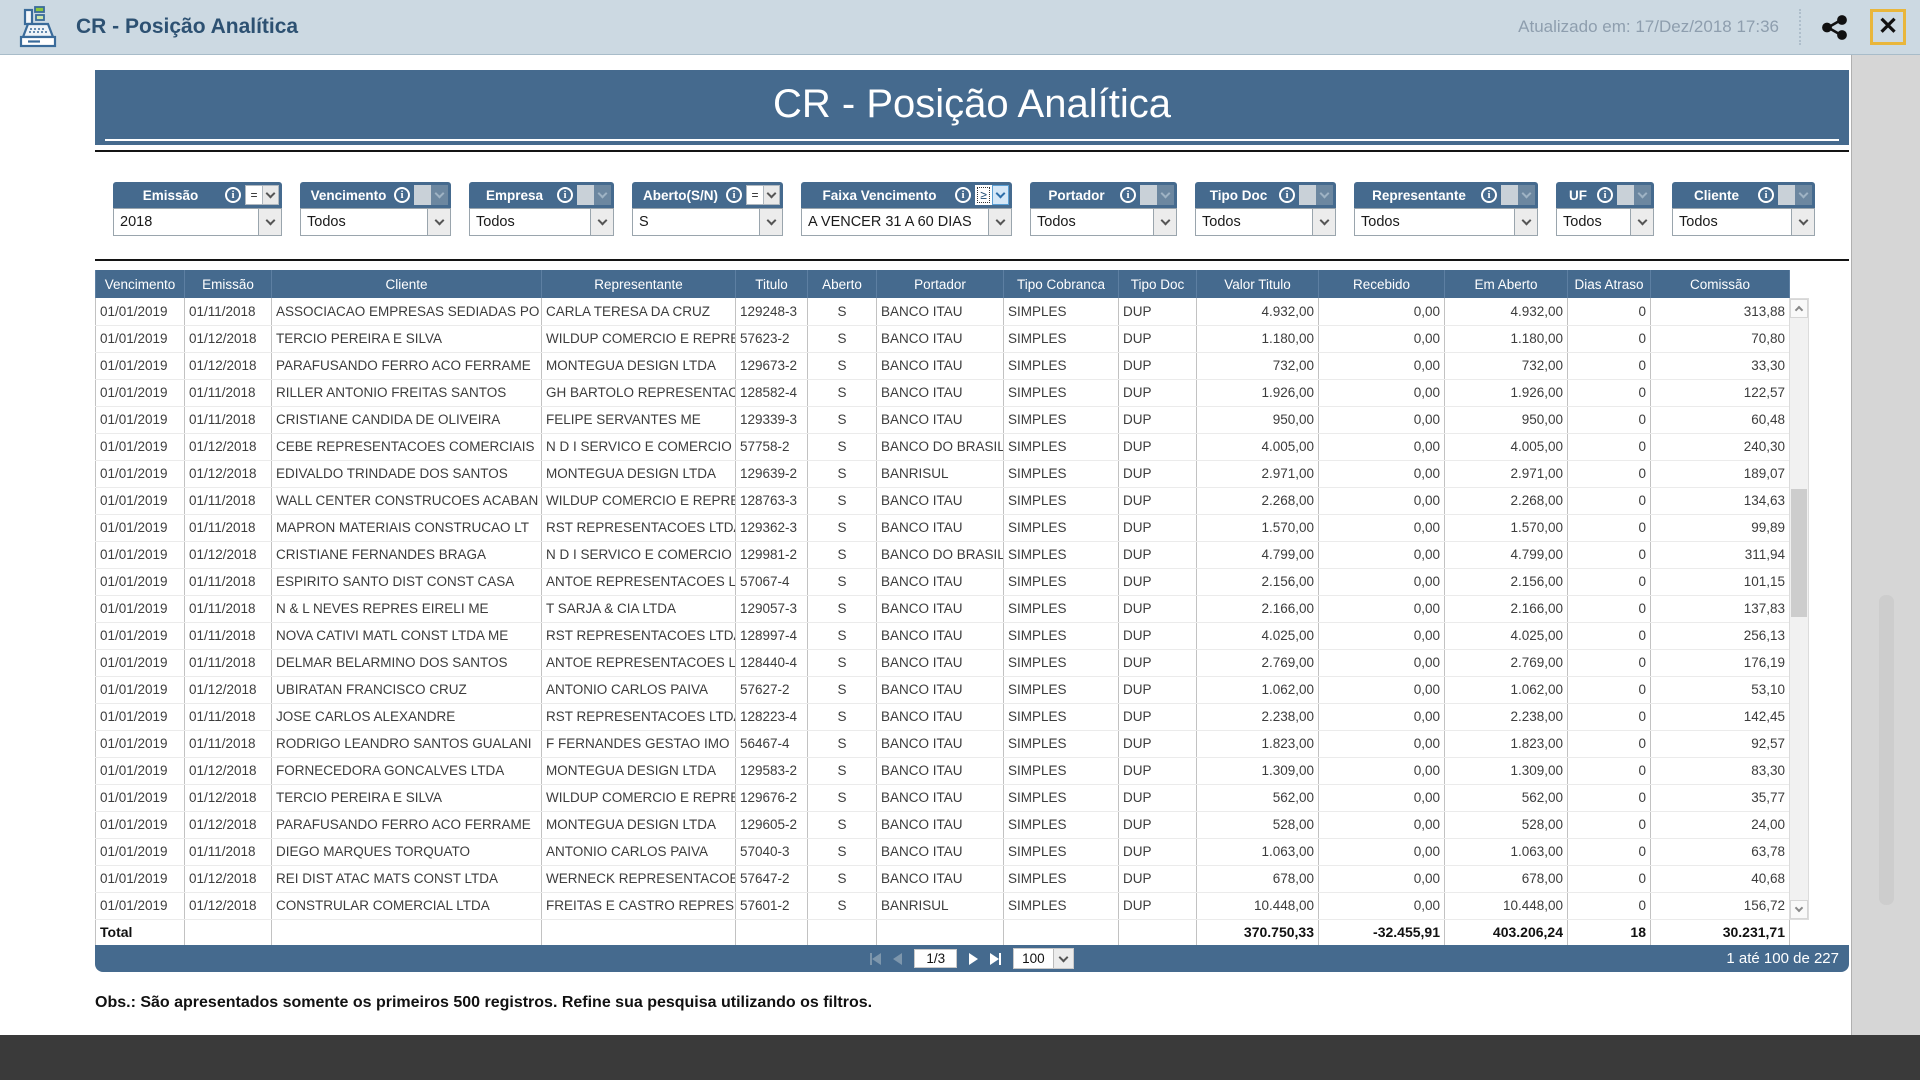  I want to click on table-scrollbar-track, so click(1799, 609).